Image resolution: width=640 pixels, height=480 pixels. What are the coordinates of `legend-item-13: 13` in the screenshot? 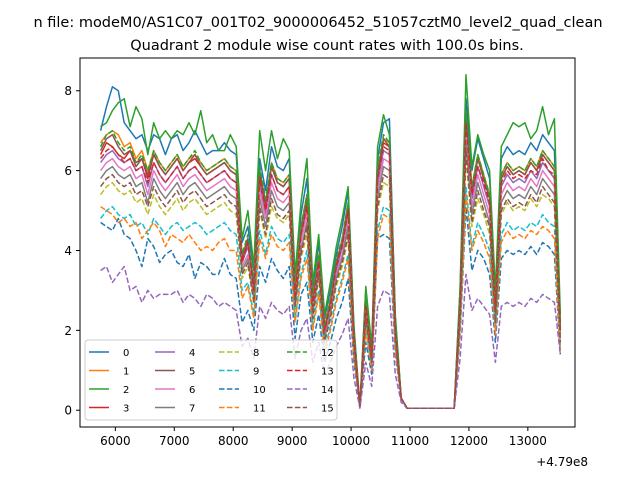 It's located at (310, 372).